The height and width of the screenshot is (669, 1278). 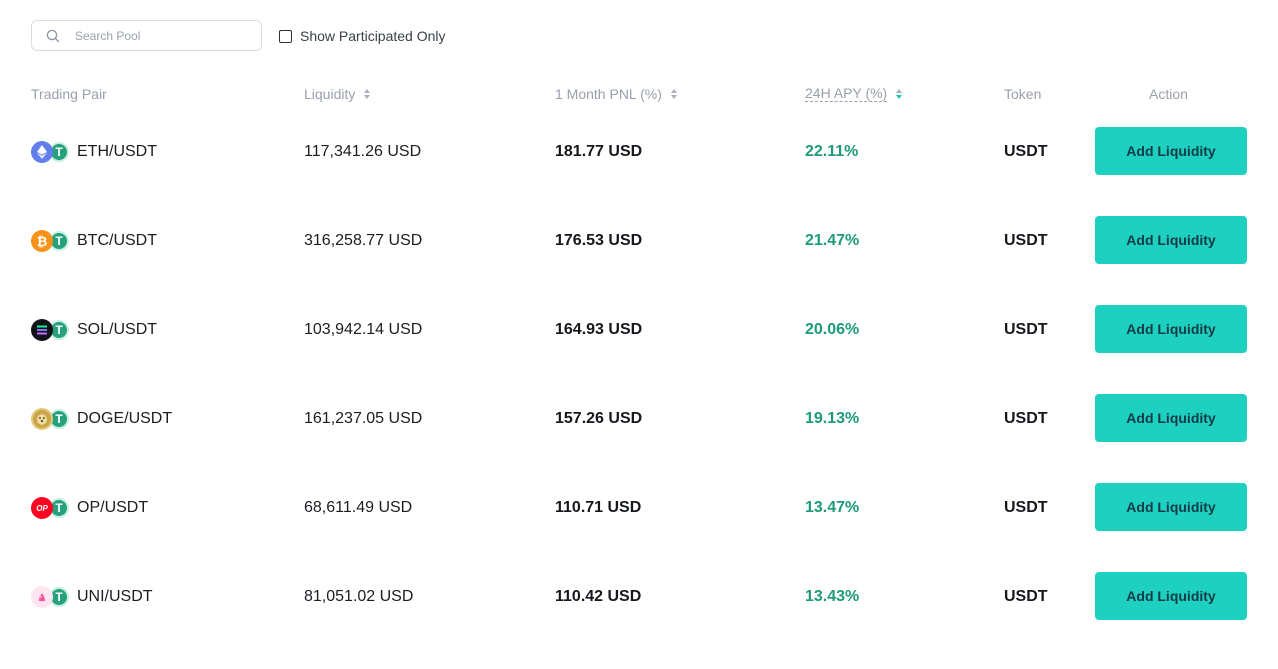 I want to click on op-icon: OP, so click(x=42, y=508).